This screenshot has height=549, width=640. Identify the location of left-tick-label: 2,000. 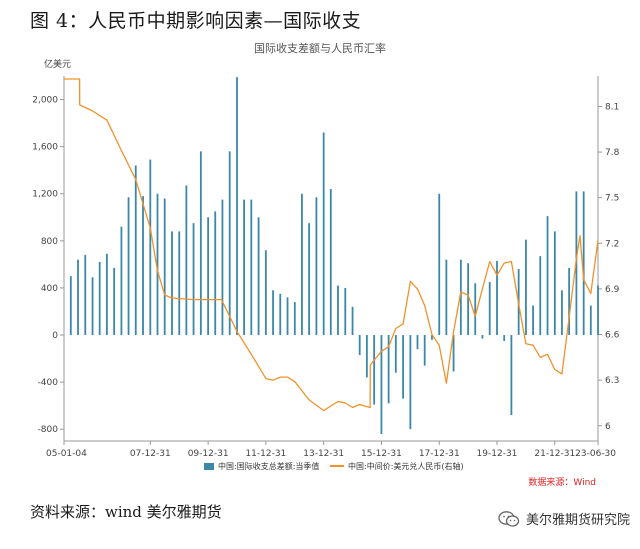
(45, 101).